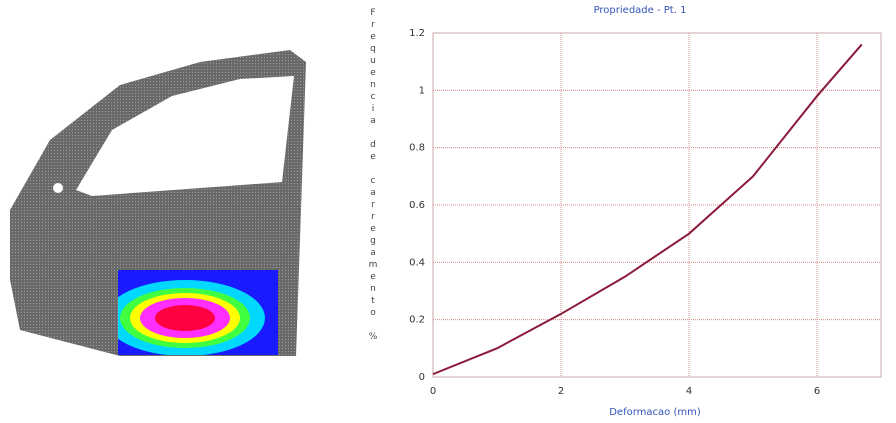 This screenshot has height=423, width=896. What do you see at coordinates (417, 33) in the screenshot?
I see `y-tick-label: 1.2` at bounding box center [417, 33].